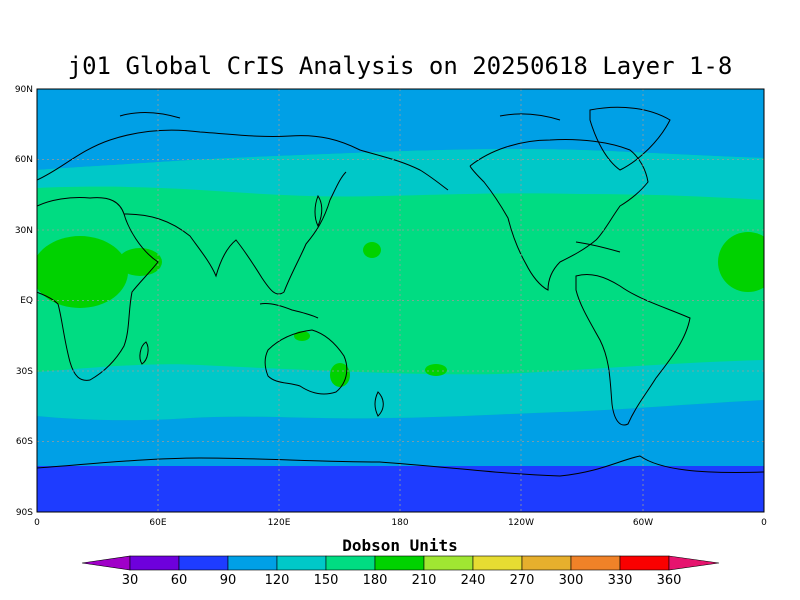  I want to click on lon-tick-180: 180, so click(399, 523).